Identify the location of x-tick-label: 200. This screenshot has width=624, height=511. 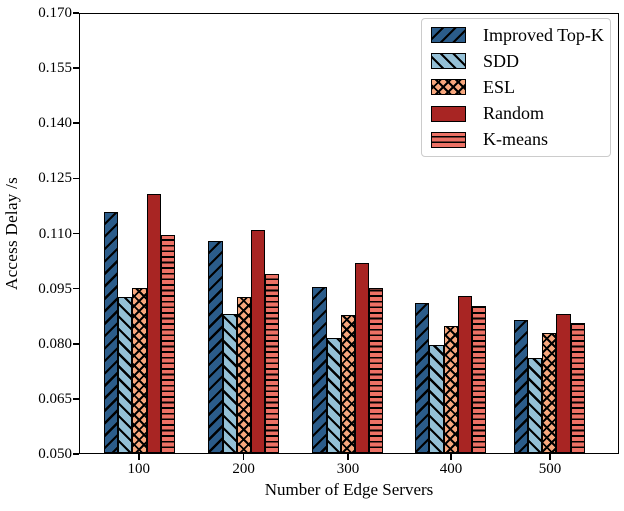
(243, 469).